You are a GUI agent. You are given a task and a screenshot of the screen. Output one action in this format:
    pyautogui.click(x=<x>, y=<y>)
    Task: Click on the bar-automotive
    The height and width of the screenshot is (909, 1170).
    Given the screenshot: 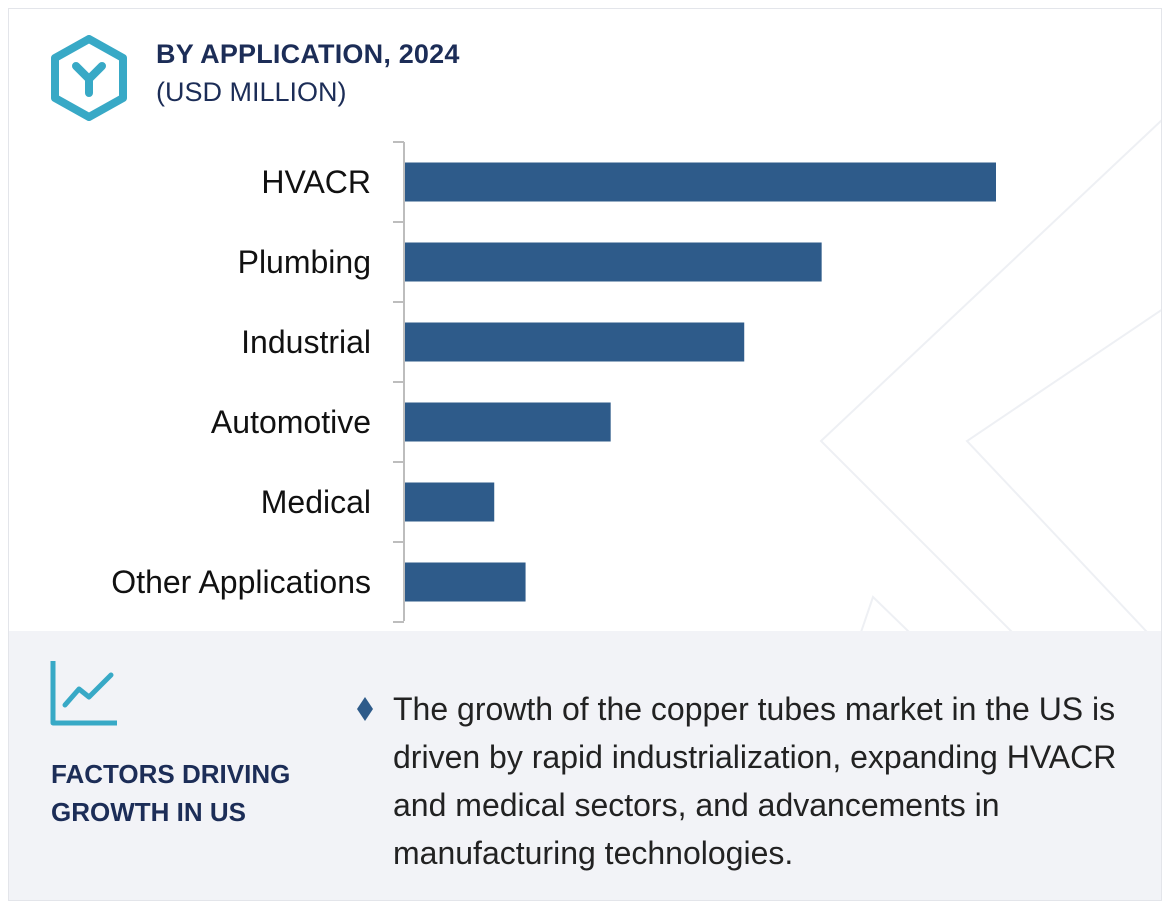 What is the action you would take?
    pyautogui.click(x=508, y=422)
    